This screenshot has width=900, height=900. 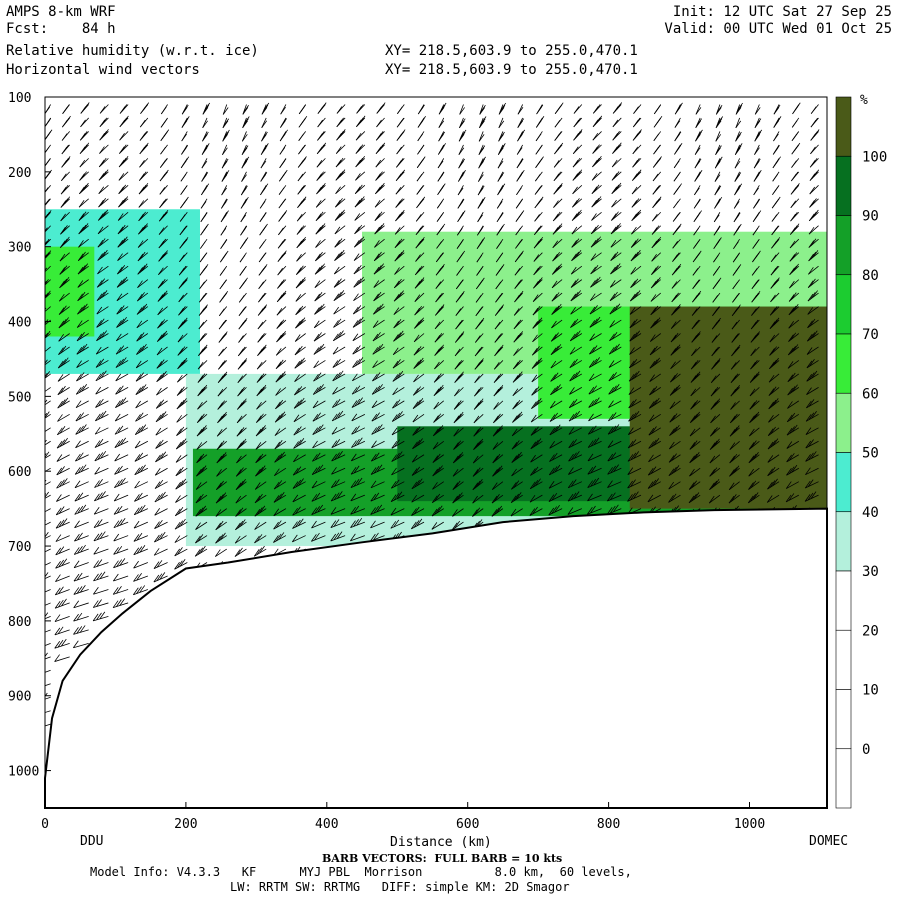 I want to click on x-tick-label: 600, so click(x=467, y=824).